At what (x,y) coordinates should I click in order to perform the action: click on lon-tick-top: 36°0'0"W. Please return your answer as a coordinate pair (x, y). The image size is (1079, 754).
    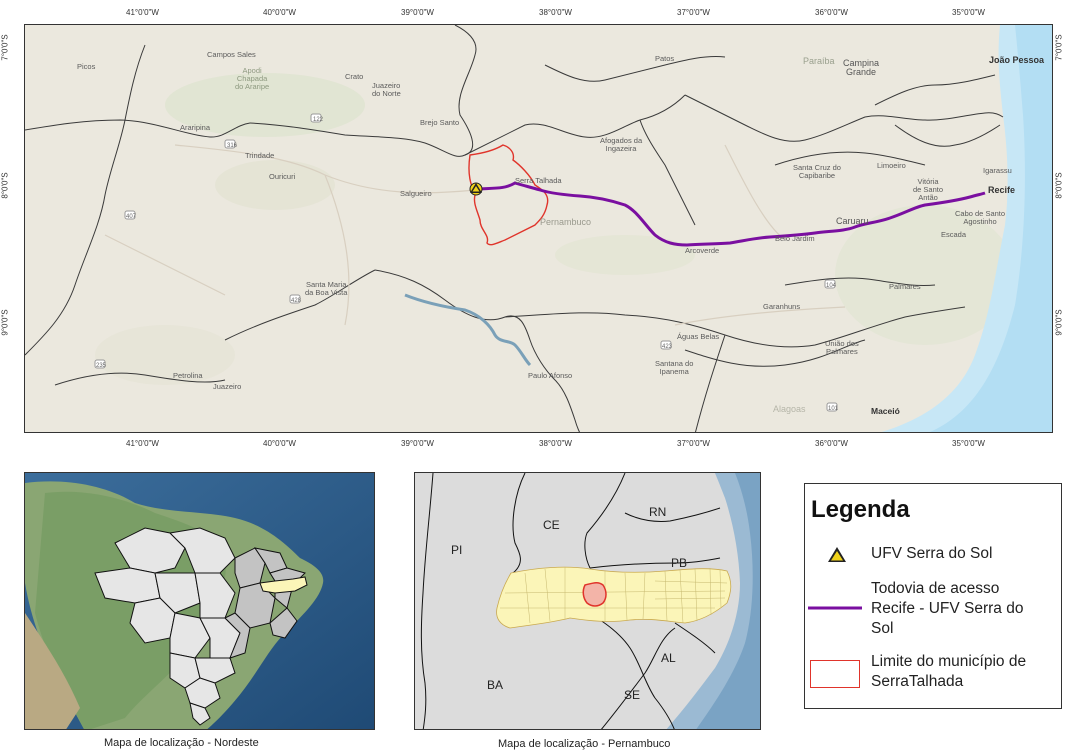
    Looking at the image, I should click on (831, 12).